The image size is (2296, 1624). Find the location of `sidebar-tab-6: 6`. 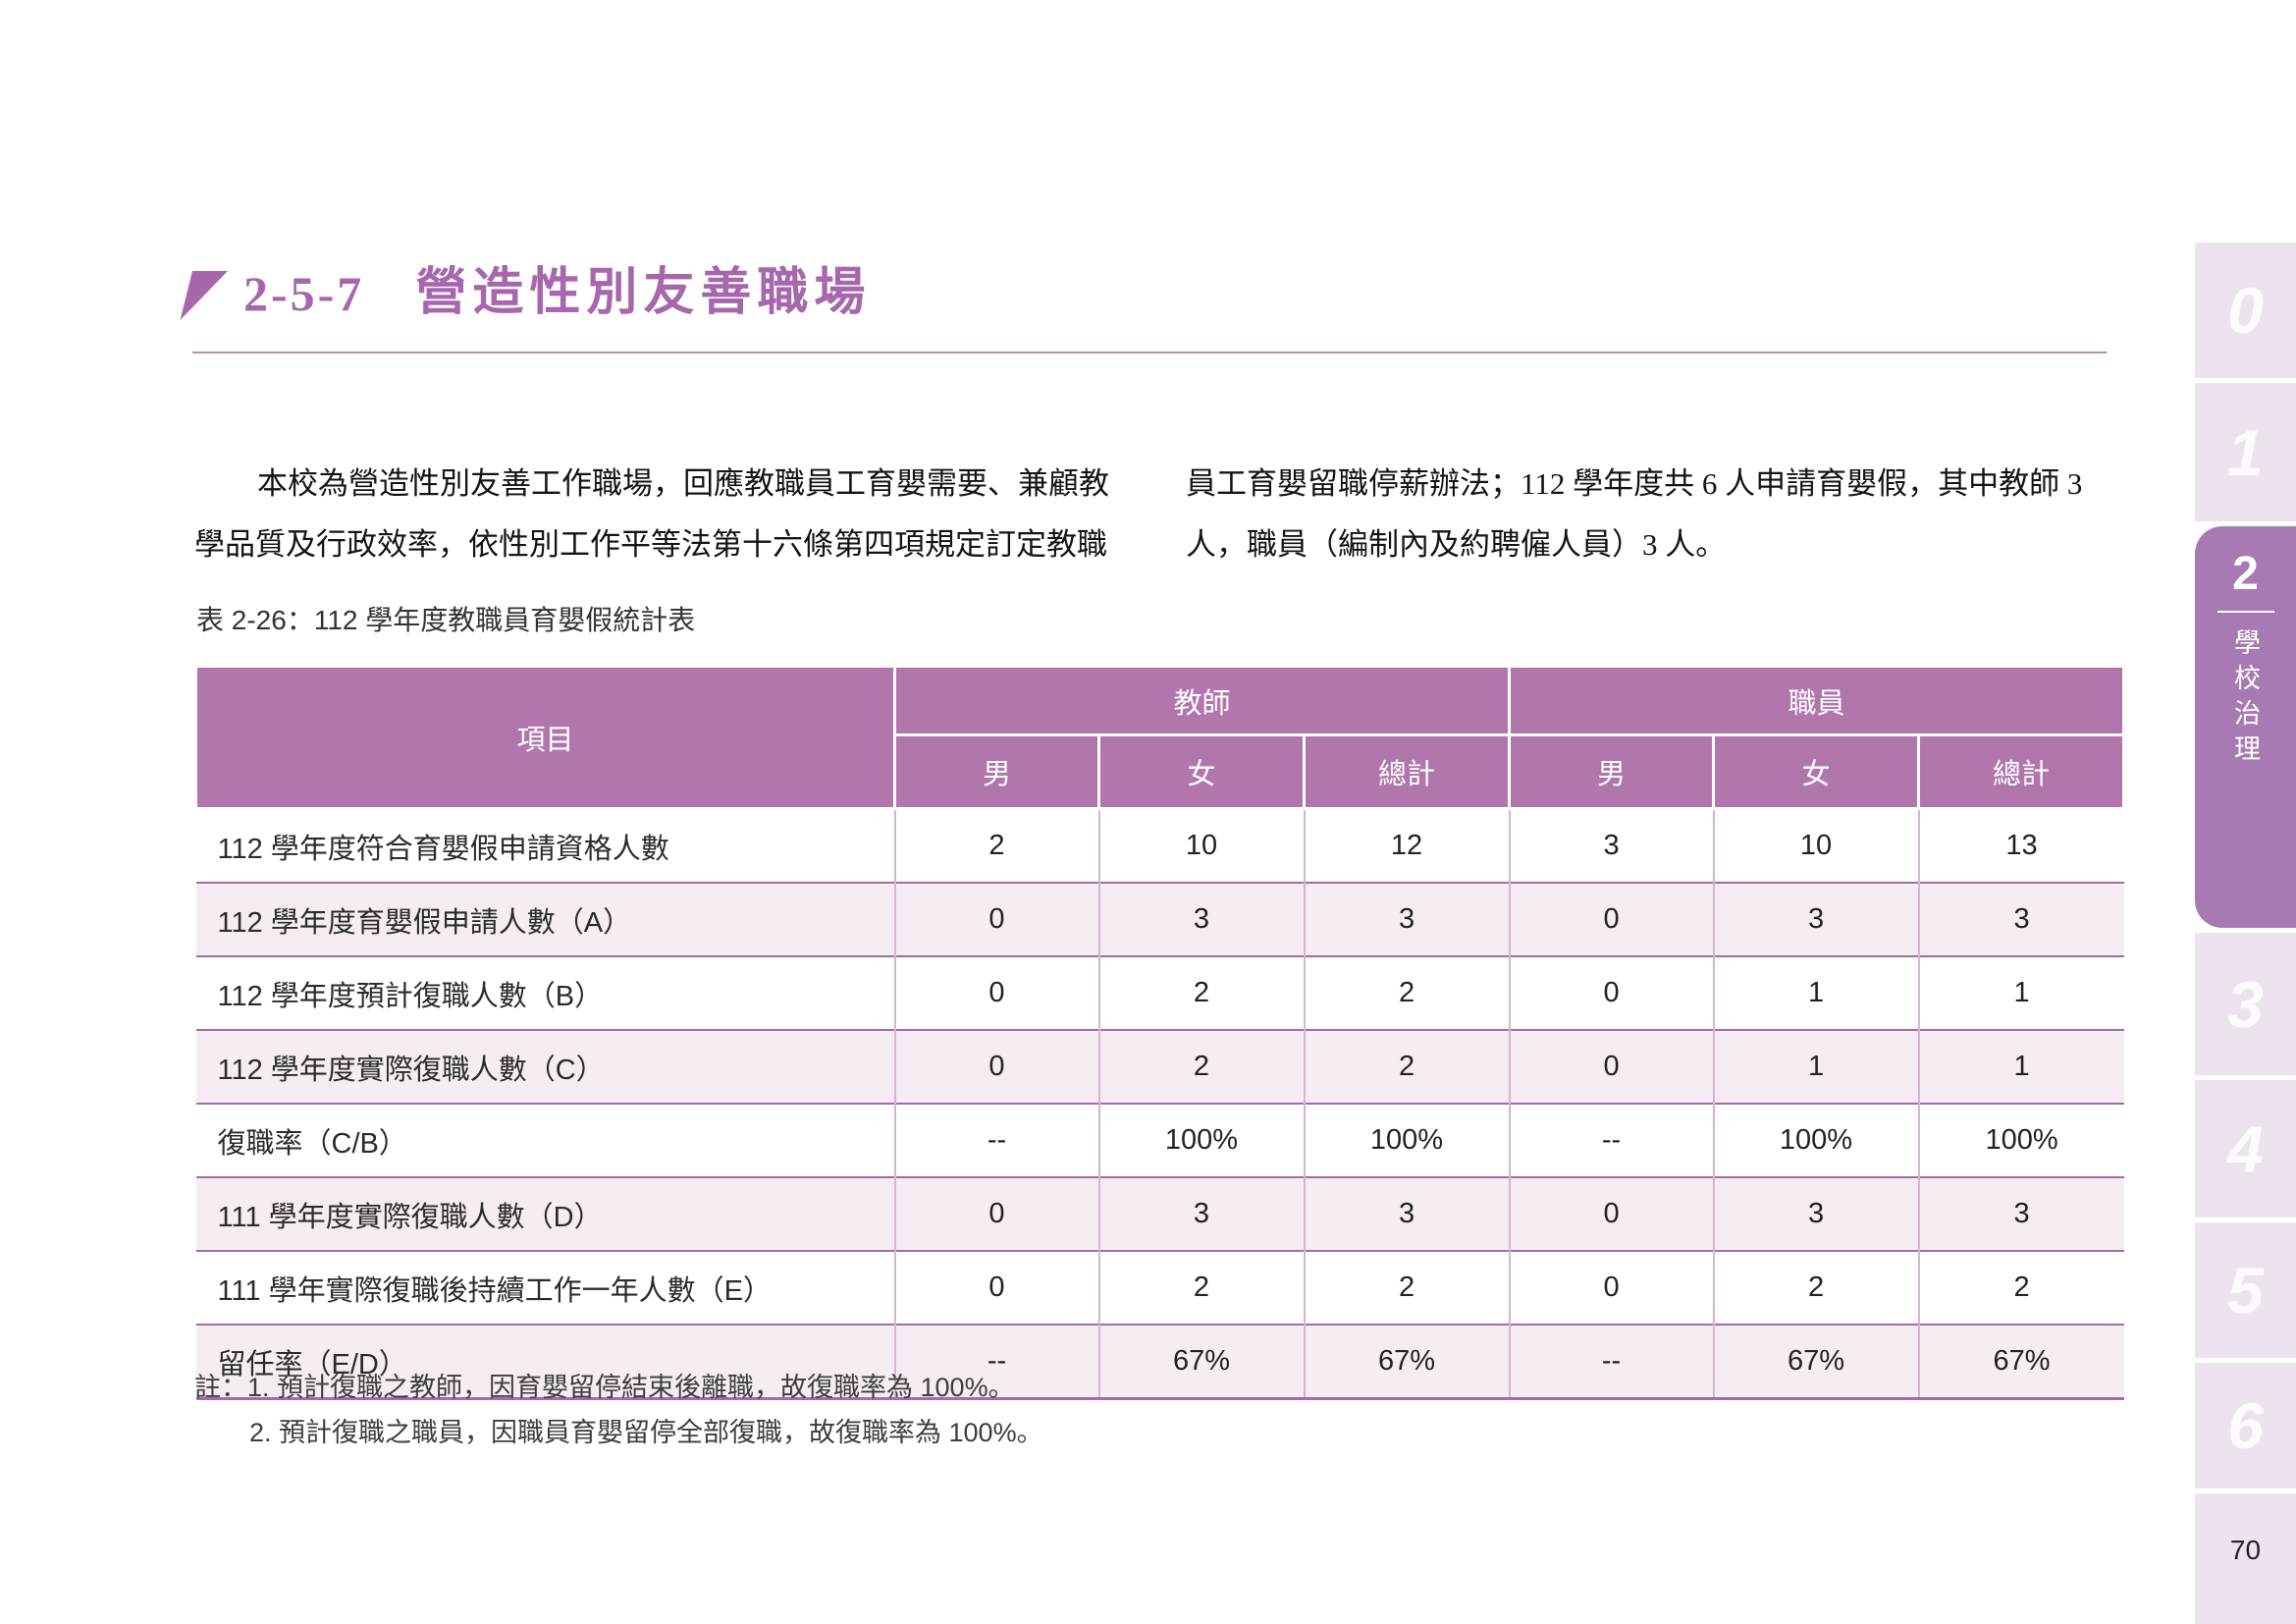

sidebar-tab-6: 6 is located at coordinates (2245, 1426).